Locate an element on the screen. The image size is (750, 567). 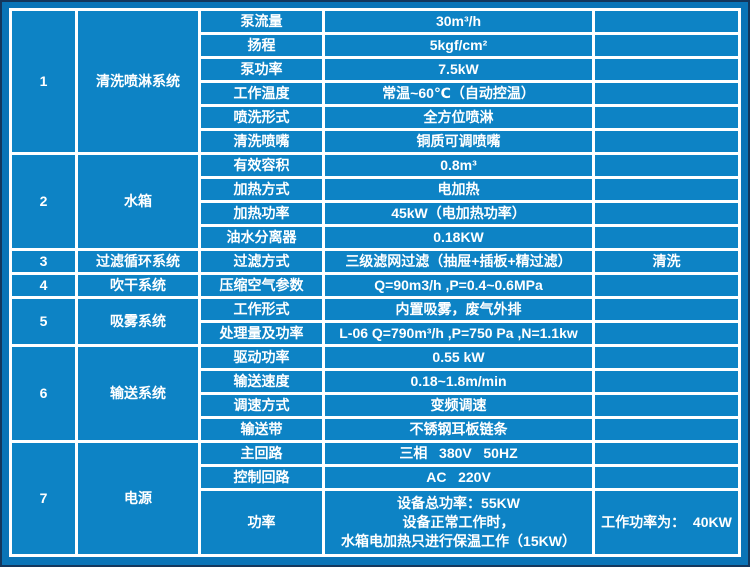
table-row: 控制回路 AC 220V is located at coordinates (376, 478).